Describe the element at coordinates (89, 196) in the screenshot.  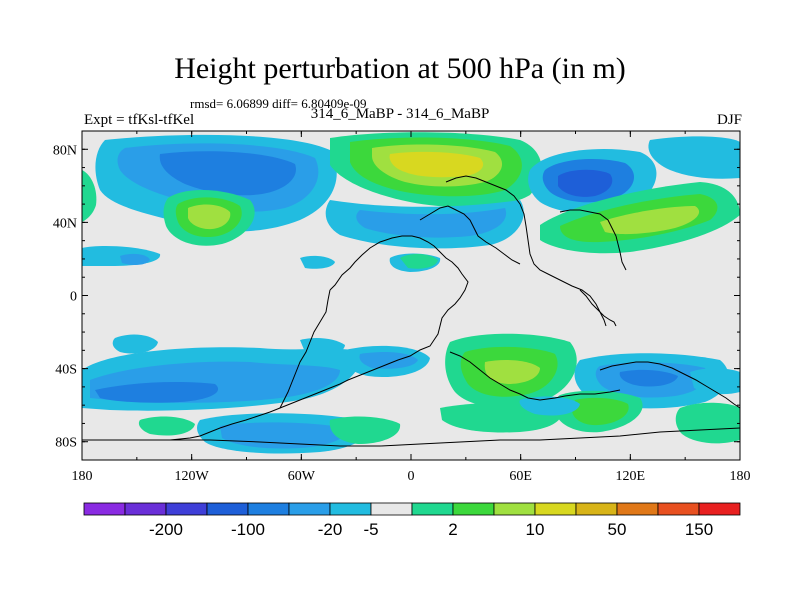
I see `pos-lobe-left` at that location.